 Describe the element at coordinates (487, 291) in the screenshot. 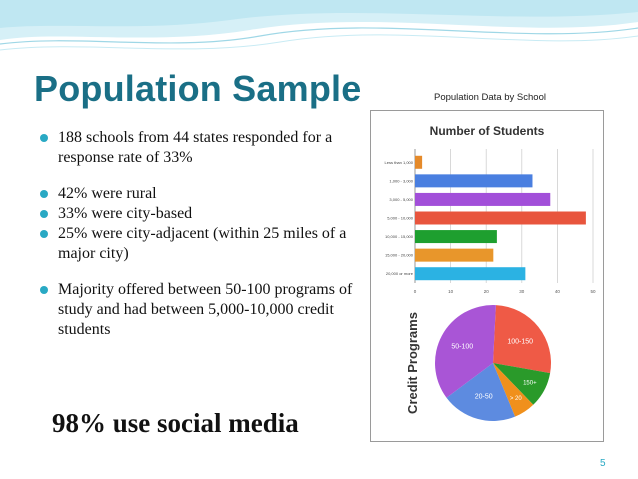

I see `x-tick-label: 20` at that location.